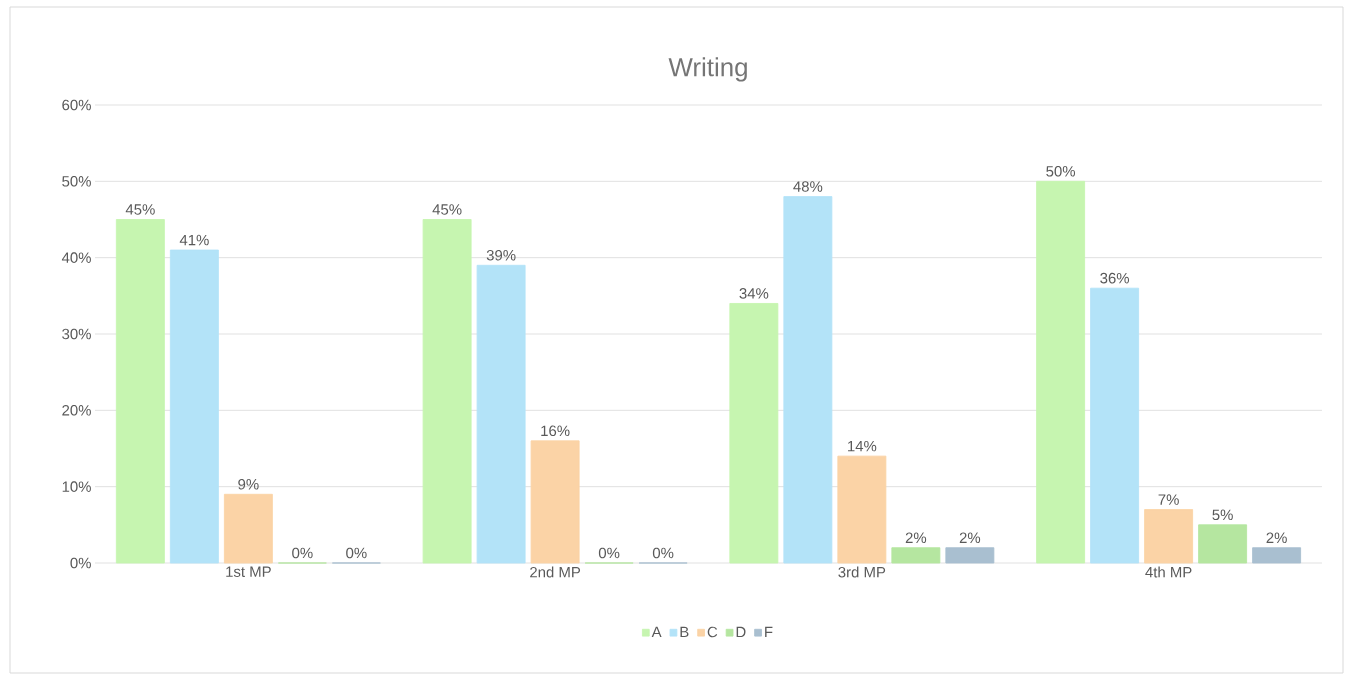  I want to click on y-tick-label: 0%, so click(80, 563).